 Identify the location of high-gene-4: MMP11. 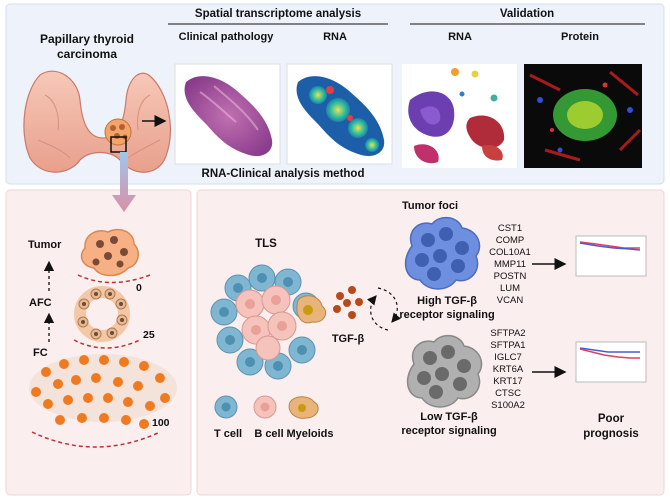
(510, 264).